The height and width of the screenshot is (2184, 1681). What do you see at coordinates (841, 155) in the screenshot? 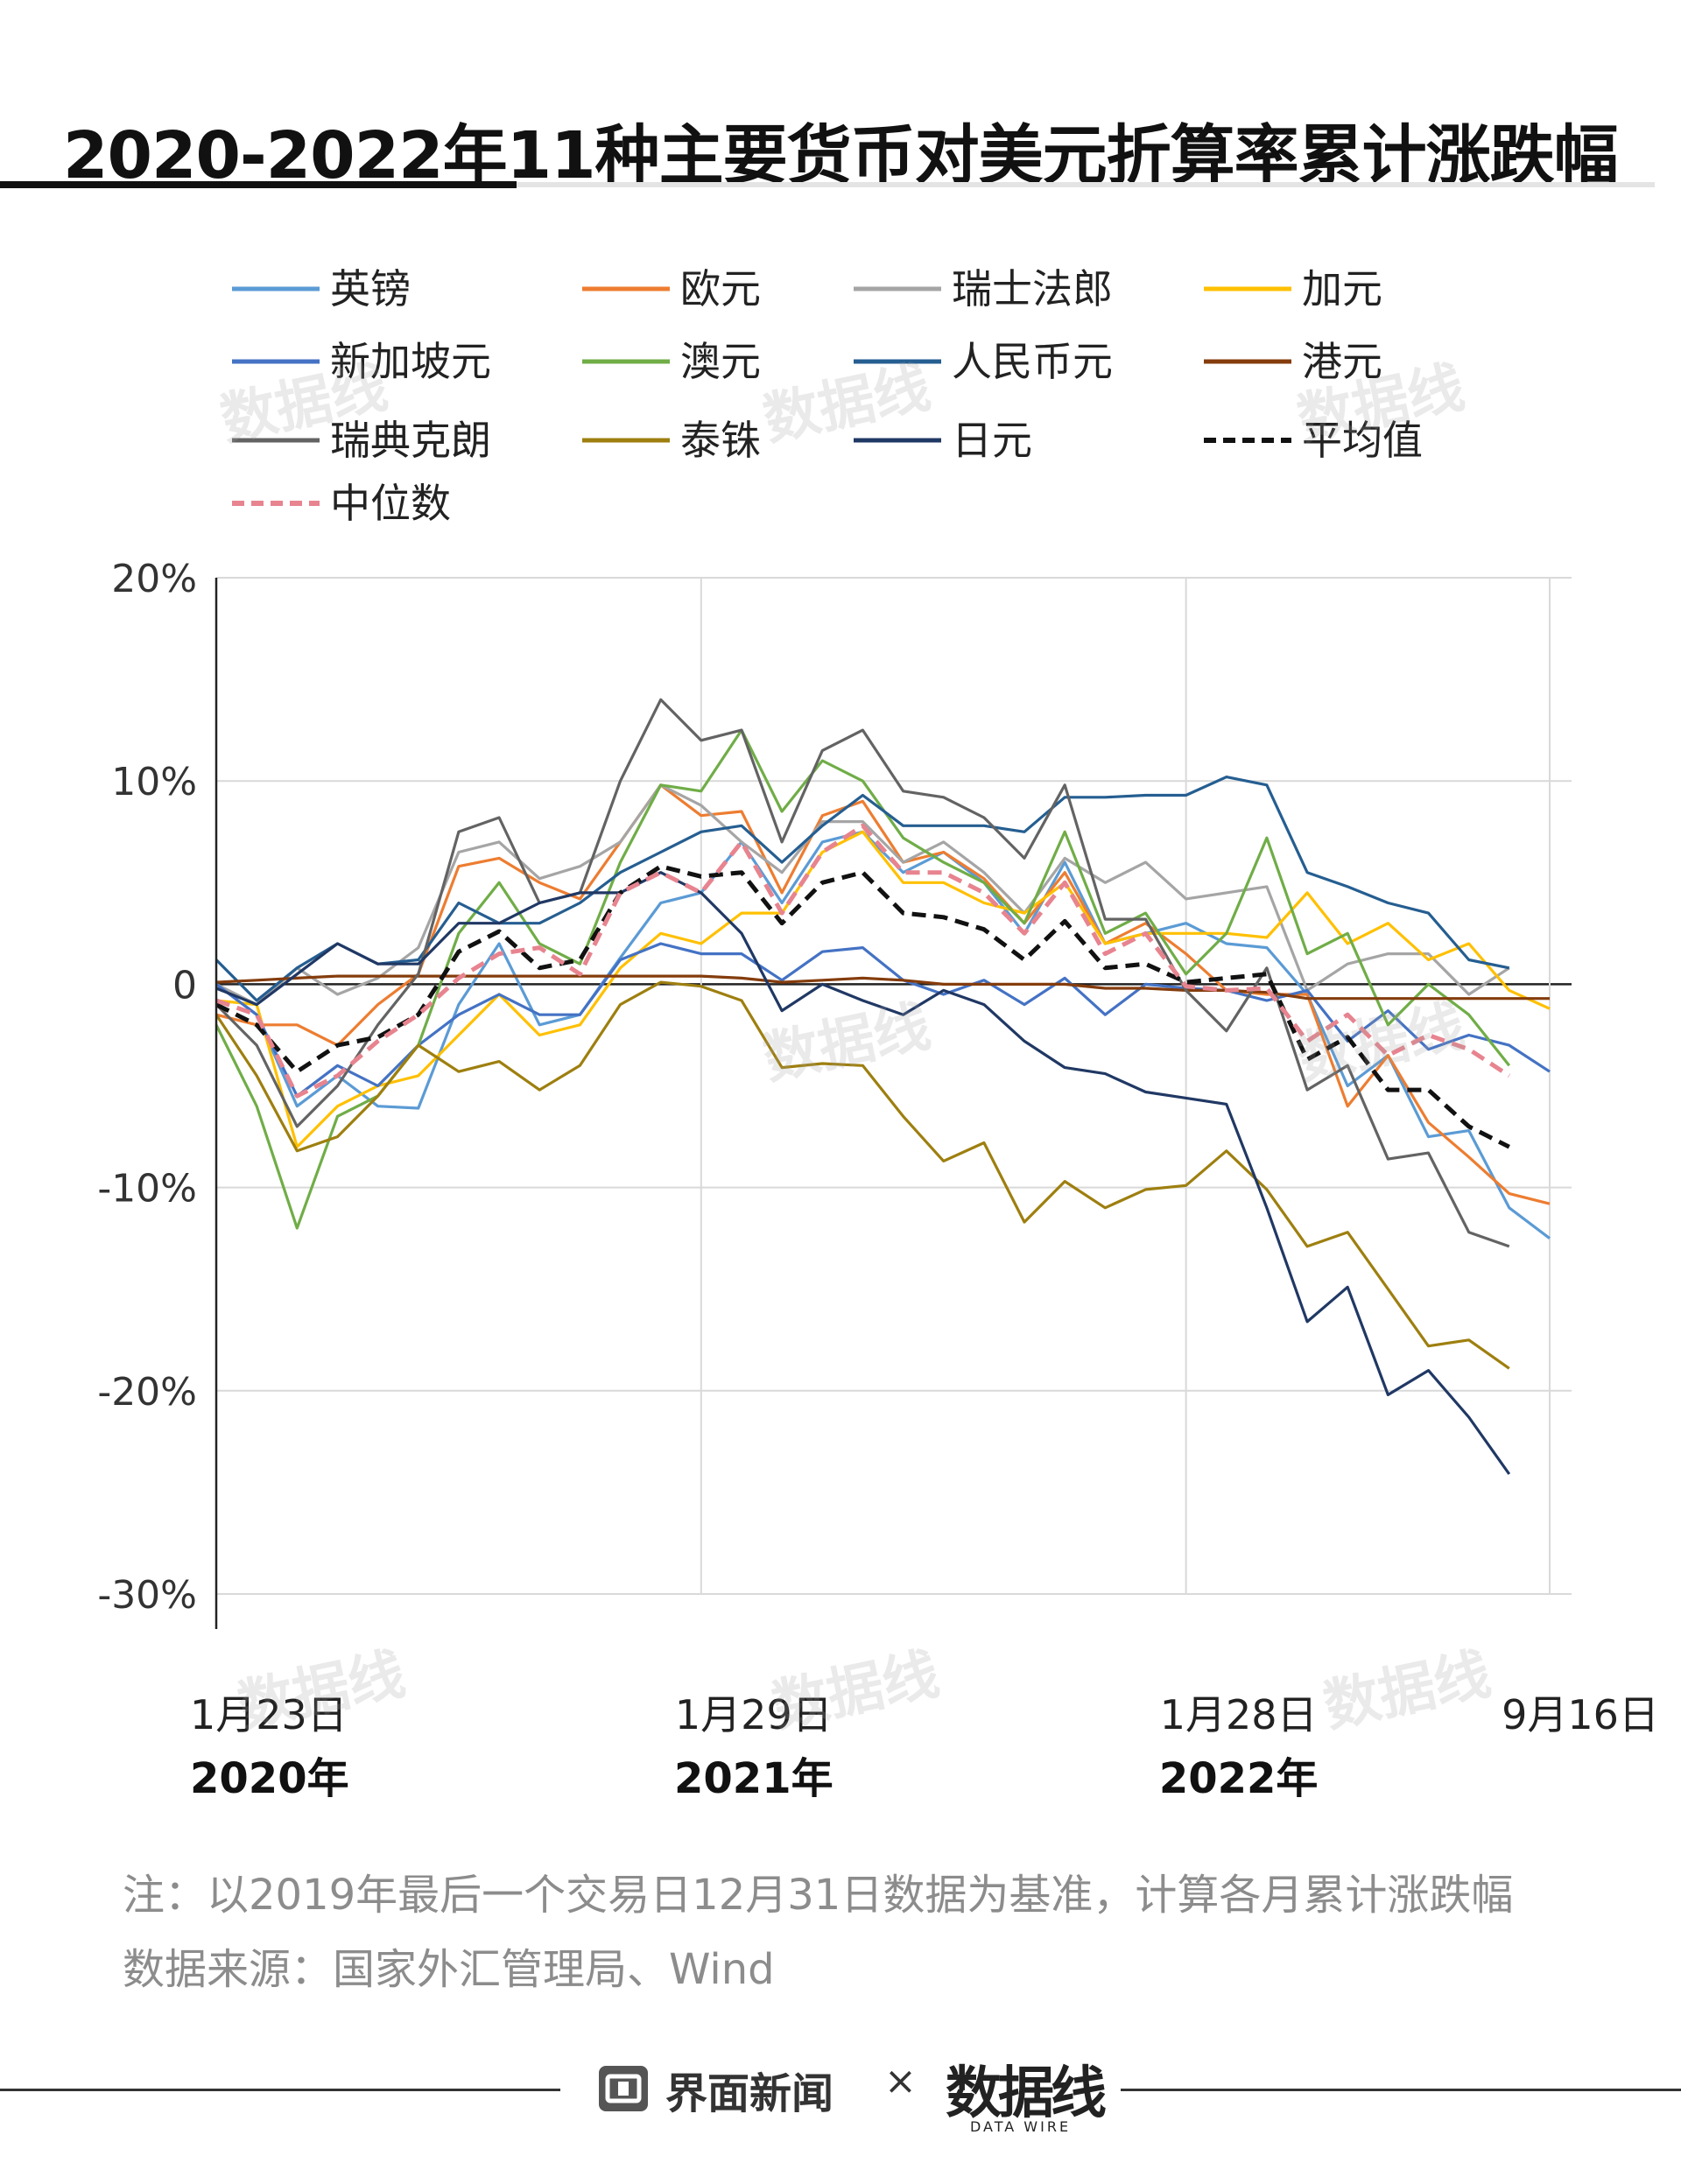
I see `chart-title: 2020-2022年11种主要货币对美元折算率累计涨跌幅` at bounding box center [841, 155].